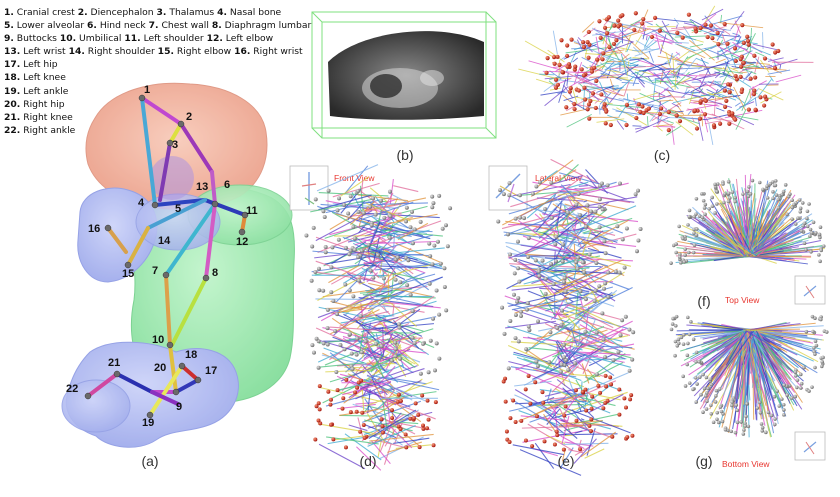  Describe the element at coordinates (666, 75) in the screenshot. I see `panel-c` at that location.